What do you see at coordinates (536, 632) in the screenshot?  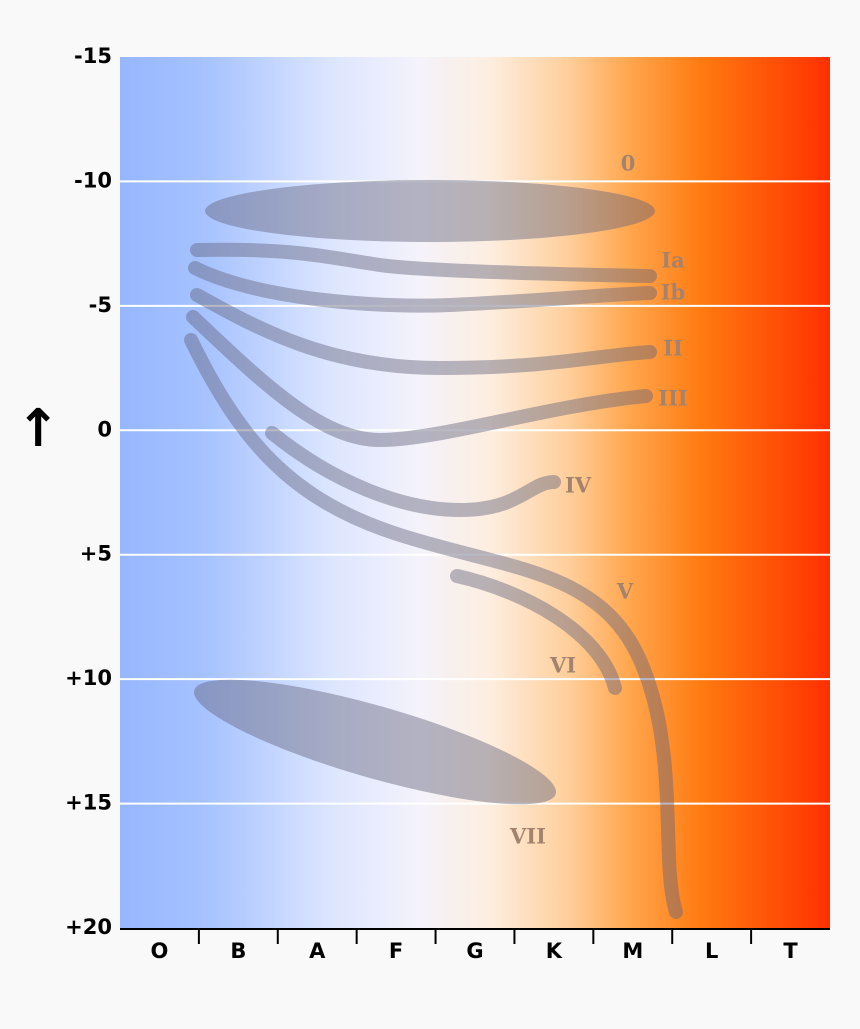 I see `band-vi` at bounding box center [536, 632].